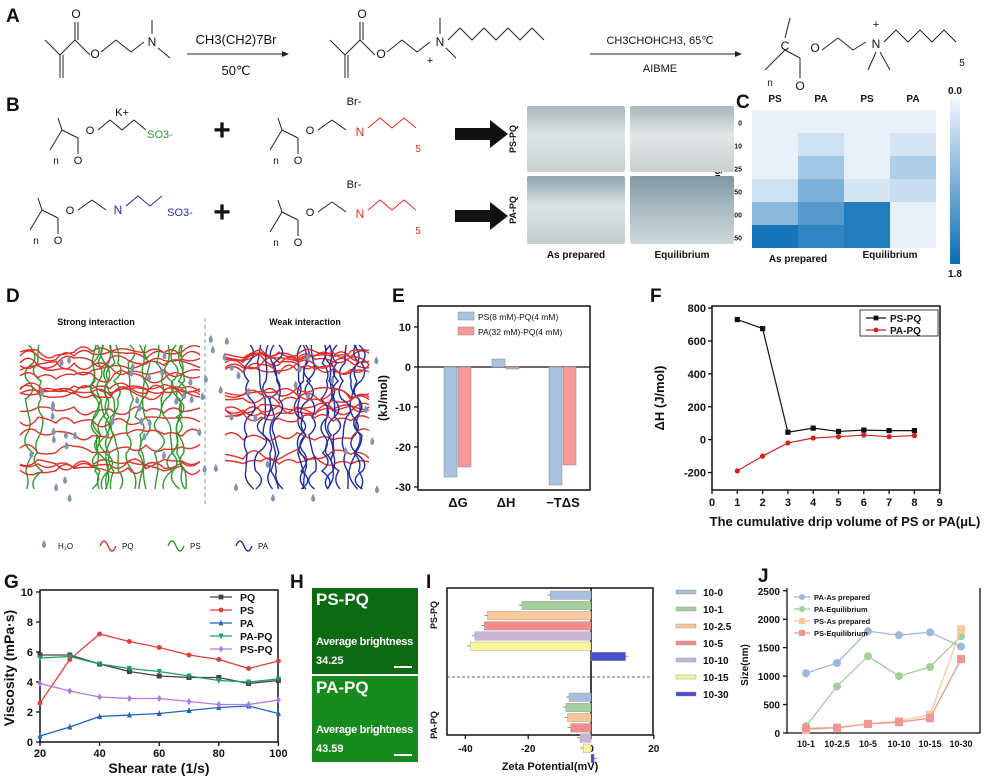 The width and height of the screenshot is (1000, 776). Describe the element at coordinates (738, 193) in the screenshot. I see `heatmap-row-label: 50` at that location.